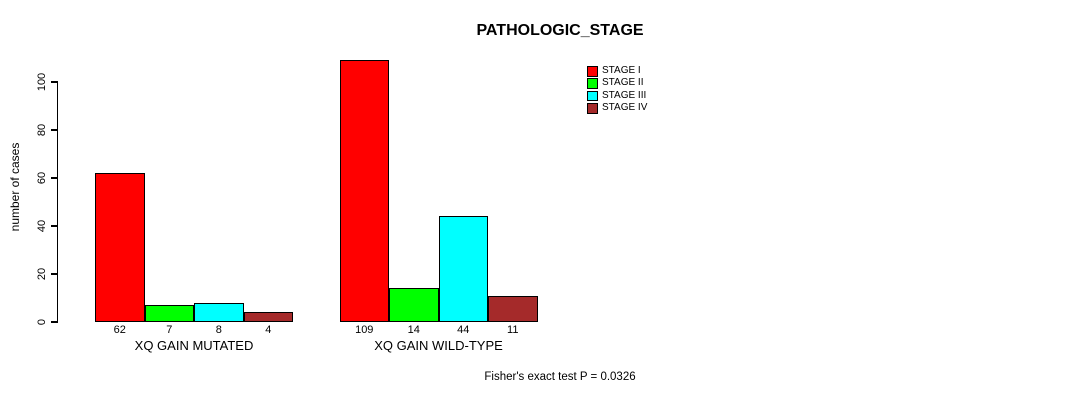  What do you see at coordinates (42, 130) in the screenshot?
I see `y-tick-label: 80` at bounding box center [42, 130].